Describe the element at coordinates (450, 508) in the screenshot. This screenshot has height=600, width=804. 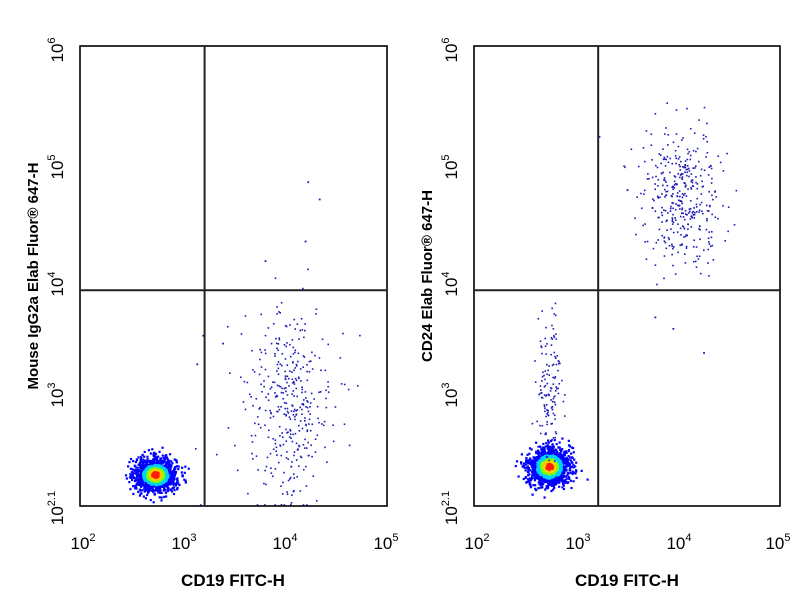
I see `y-tick-right-0: 102.1` at that location.